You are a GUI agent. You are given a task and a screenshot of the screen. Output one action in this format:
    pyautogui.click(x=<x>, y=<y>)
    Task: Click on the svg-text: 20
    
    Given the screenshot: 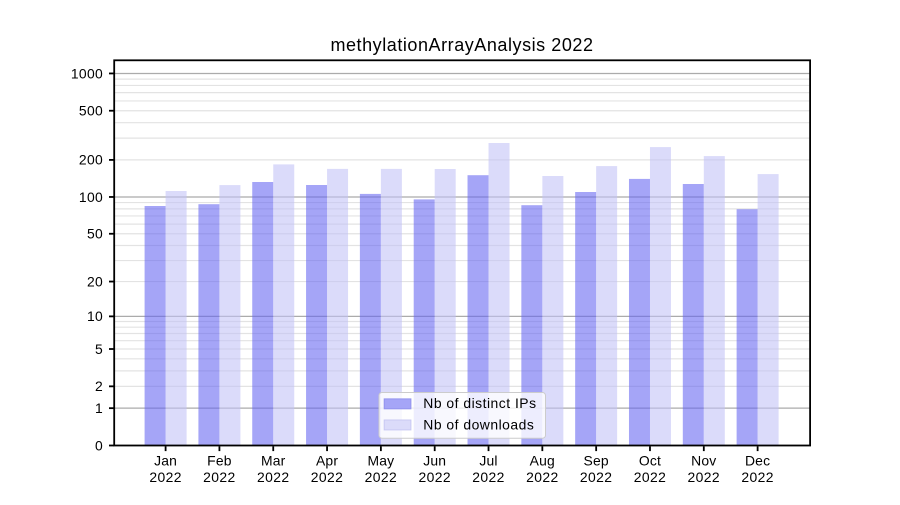 What is the action you would take?
    pyautogui.click(x=95, y=281)
    